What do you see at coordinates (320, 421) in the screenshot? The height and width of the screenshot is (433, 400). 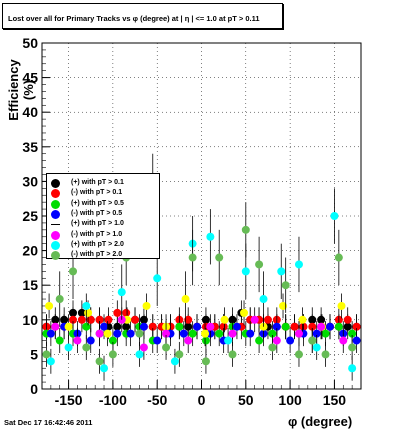 I see `x-axis-label: φ (degree)` at bounding box center [320, 421].